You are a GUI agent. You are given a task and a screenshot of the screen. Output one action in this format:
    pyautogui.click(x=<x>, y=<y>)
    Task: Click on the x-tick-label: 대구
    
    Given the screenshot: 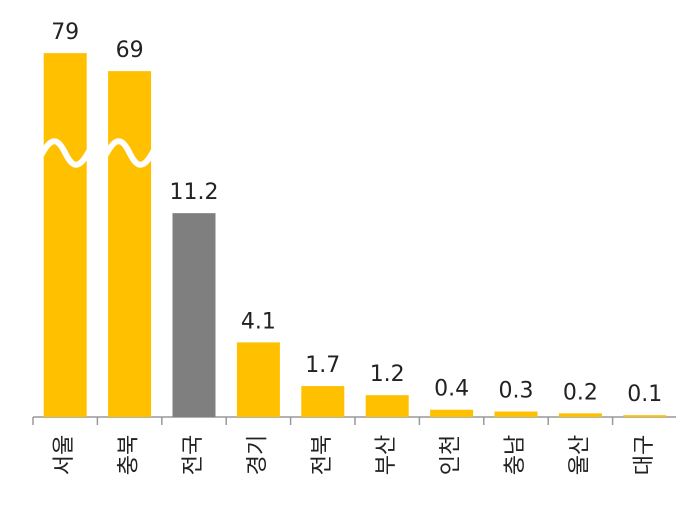 What is the action you would take?
    pyautogui.click(x=644, y=455)
    